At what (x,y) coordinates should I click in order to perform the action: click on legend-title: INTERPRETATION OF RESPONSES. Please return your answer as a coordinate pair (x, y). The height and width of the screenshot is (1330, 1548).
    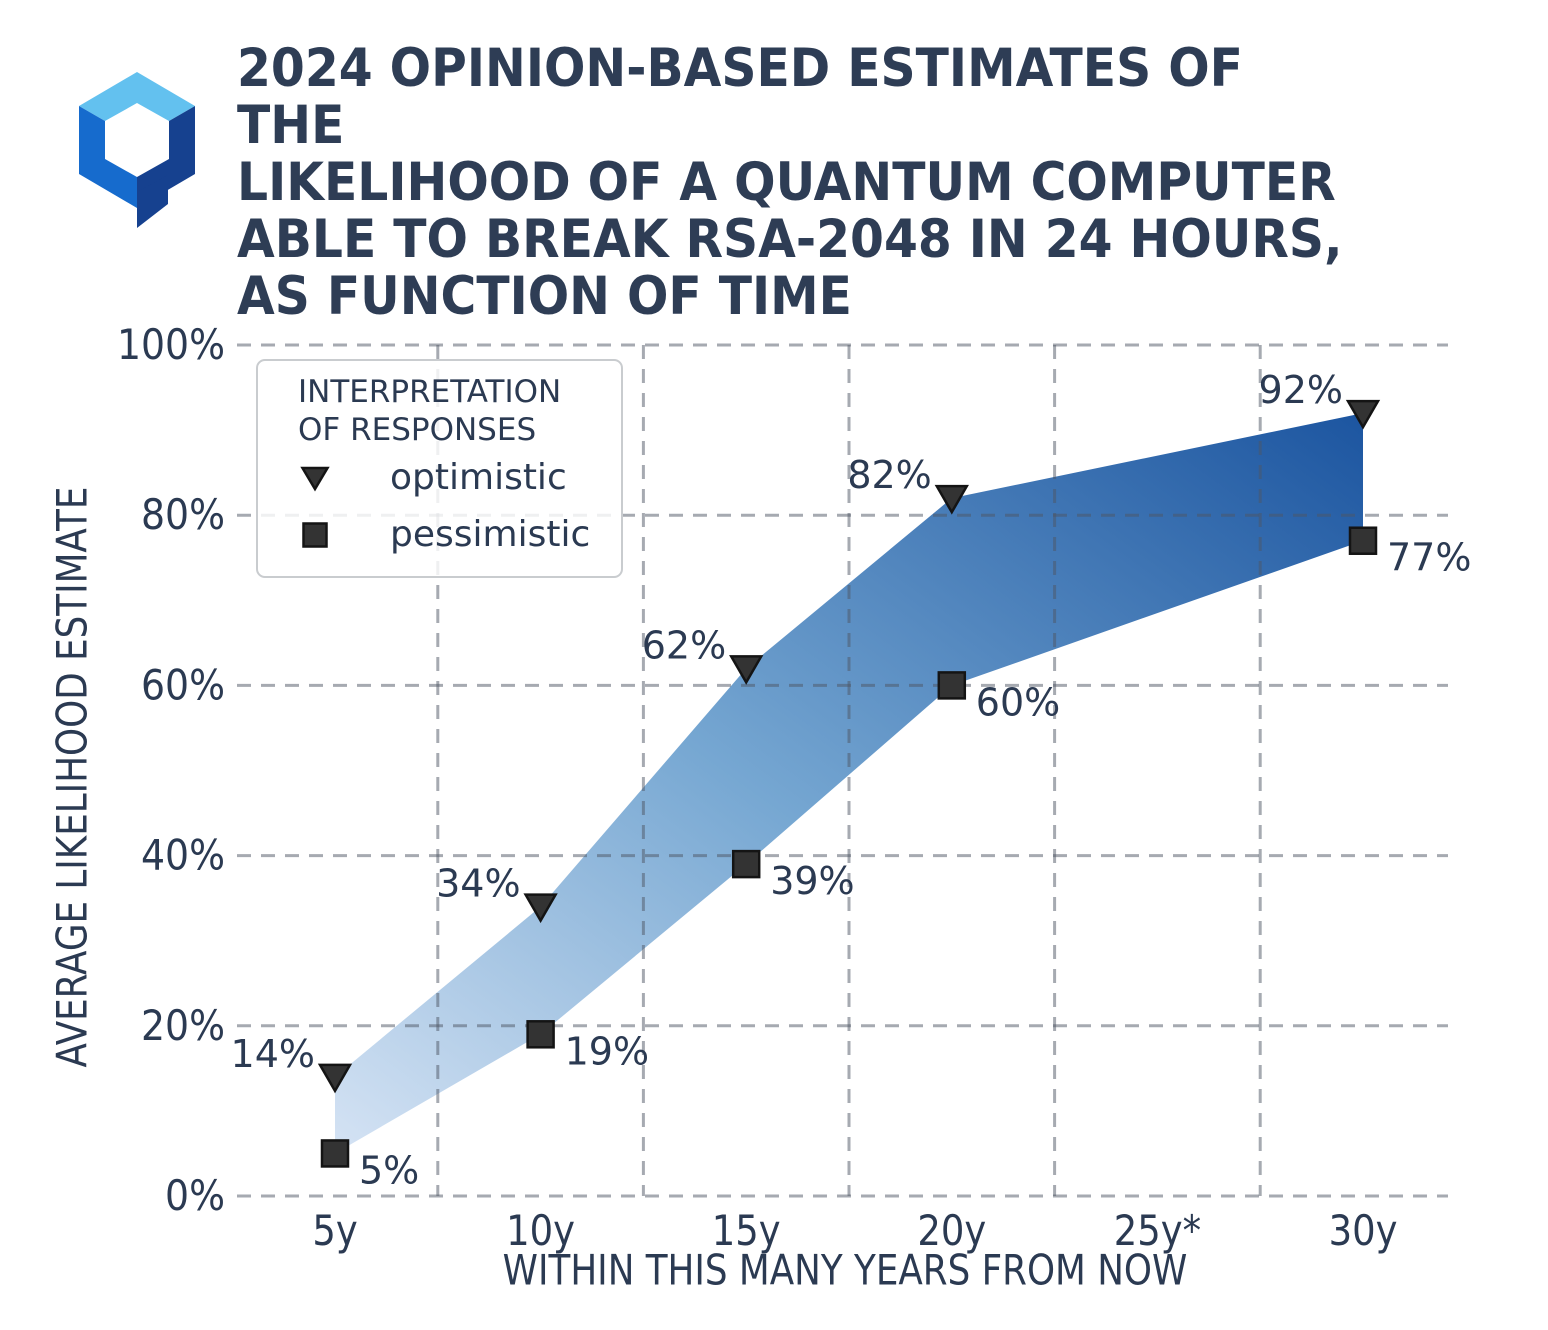
    Looking at the image, I should click on (430, 411).